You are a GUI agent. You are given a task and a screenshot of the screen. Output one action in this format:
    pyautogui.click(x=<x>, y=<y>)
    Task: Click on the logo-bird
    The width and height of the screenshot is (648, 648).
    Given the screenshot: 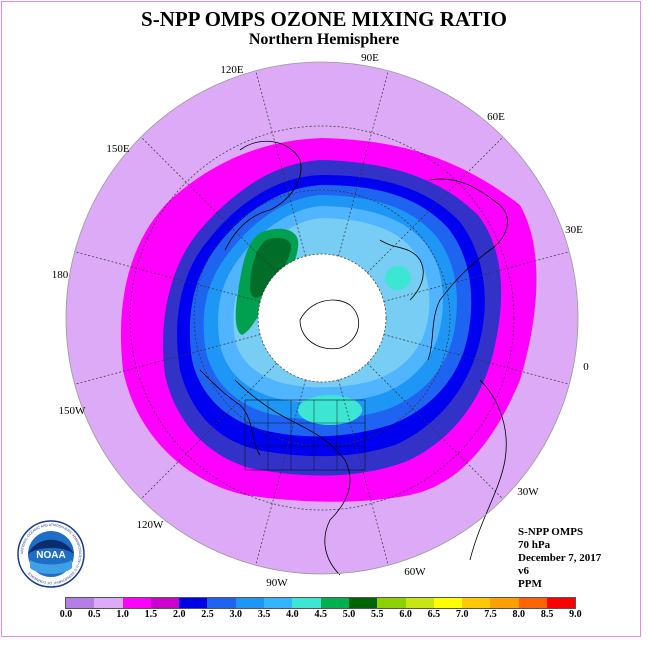 What is the action you would take?
    pyautogui.click(x=51, y=546)
    